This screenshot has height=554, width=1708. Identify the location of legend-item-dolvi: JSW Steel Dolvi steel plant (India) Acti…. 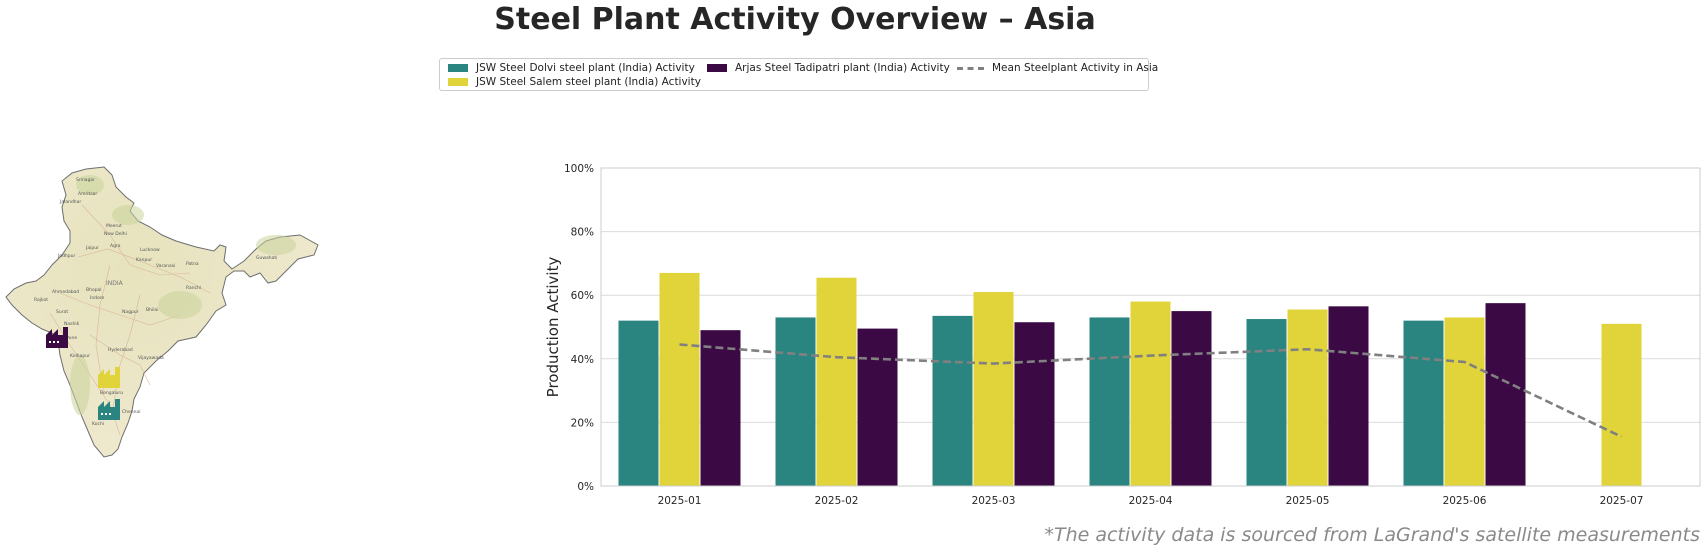
(571, 68).